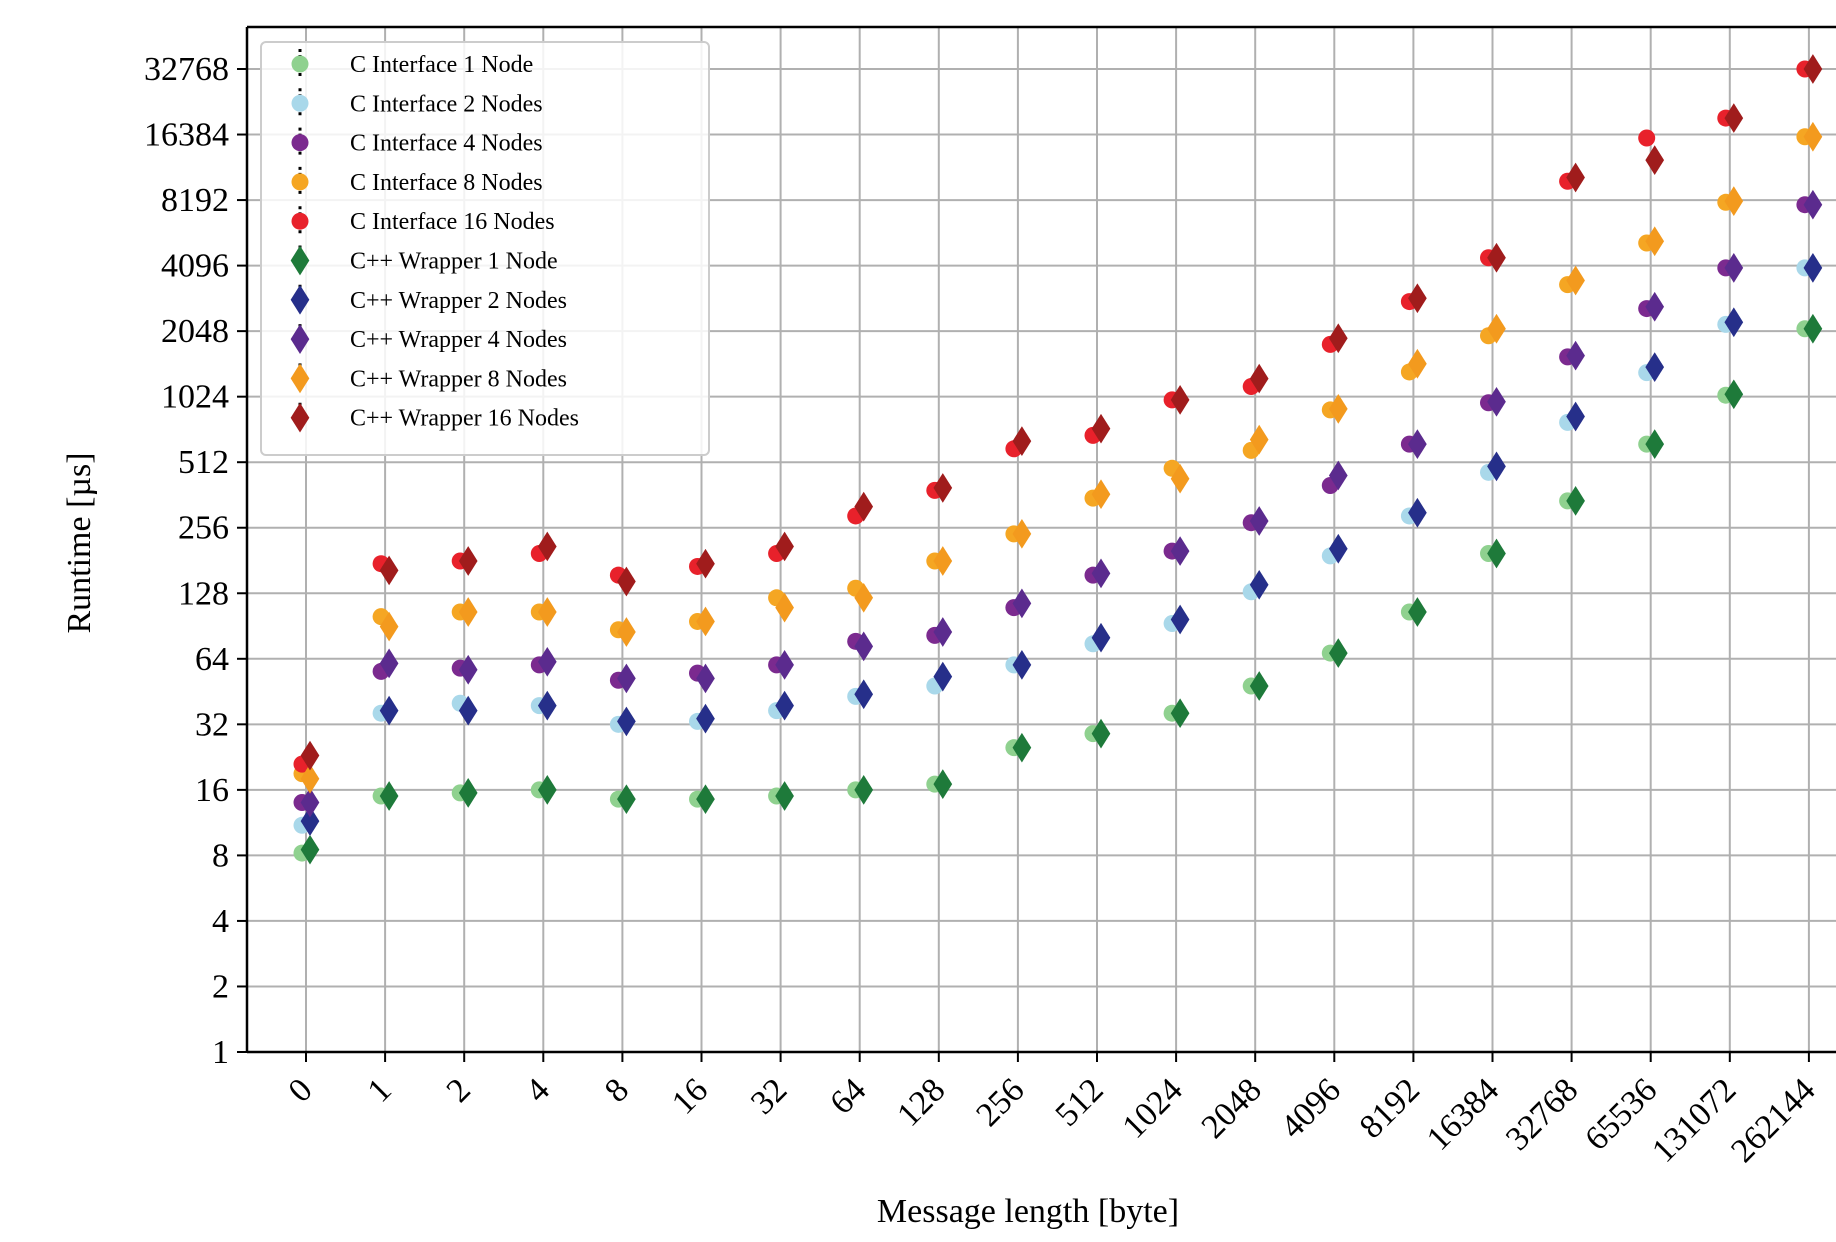 The height and width of the screenshot is (1242, 1836). Describe the element at coordinates (186, 135) in the screenshot. I see `y-tick-label: 16384` at that location.